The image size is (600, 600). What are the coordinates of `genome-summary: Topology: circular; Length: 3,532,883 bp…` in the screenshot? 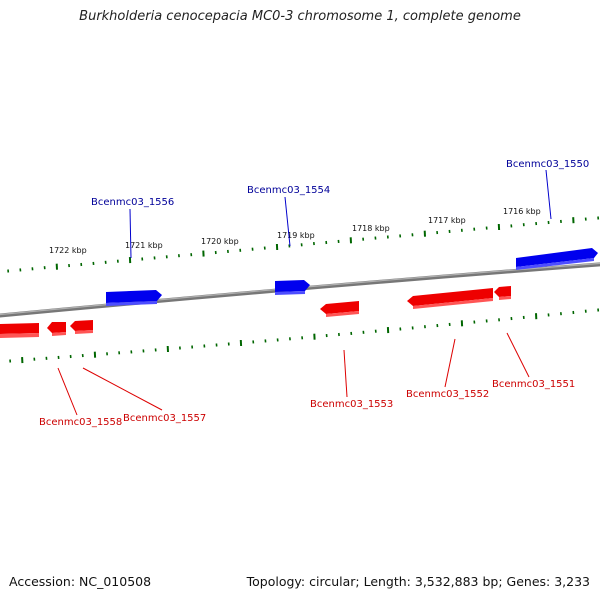 It's located at (418, 581).